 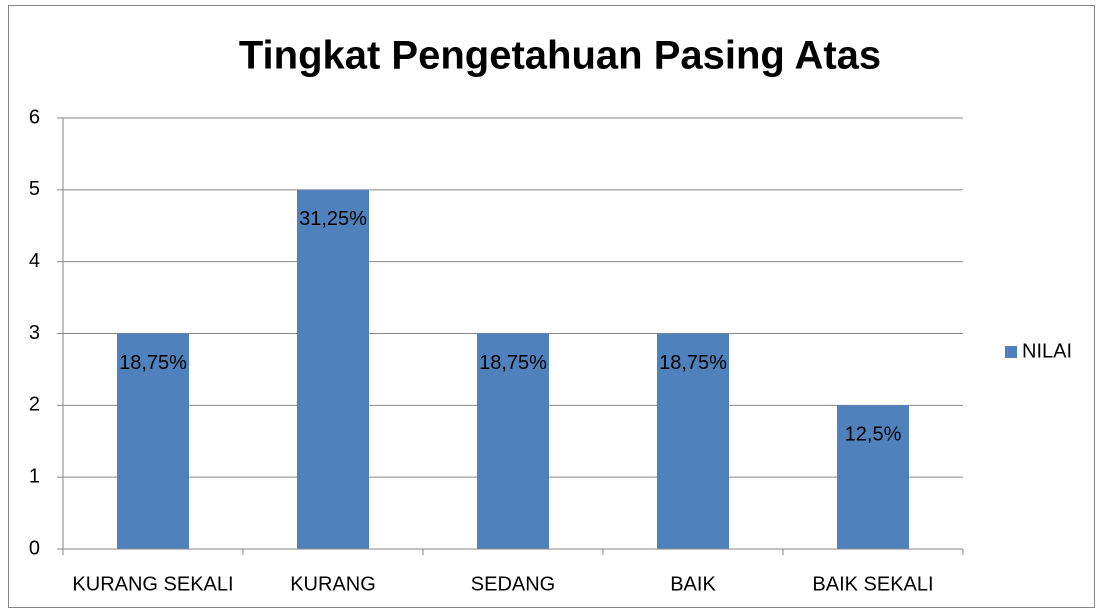 What do you see at coordinates (872, 584) in the screenshot?
I see `x-tick-label: BAIK SEKALI` at bounding box center [872, 584].